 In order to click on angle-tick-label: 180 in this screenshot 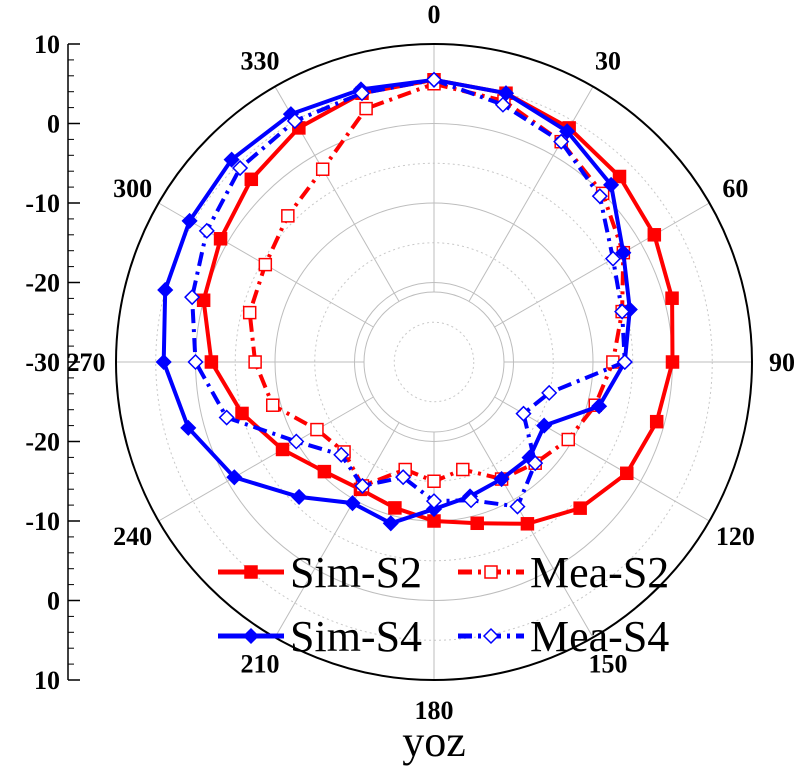, I will do `click(434, 710)`.